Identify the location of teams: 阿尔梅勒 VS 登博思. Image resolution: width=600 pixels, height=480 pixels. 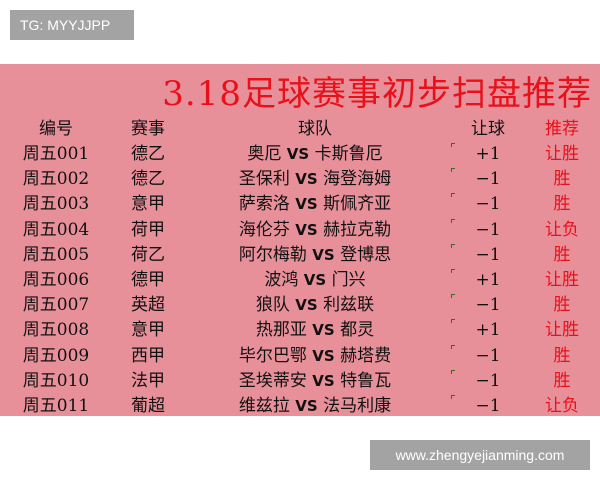
(315, 255).